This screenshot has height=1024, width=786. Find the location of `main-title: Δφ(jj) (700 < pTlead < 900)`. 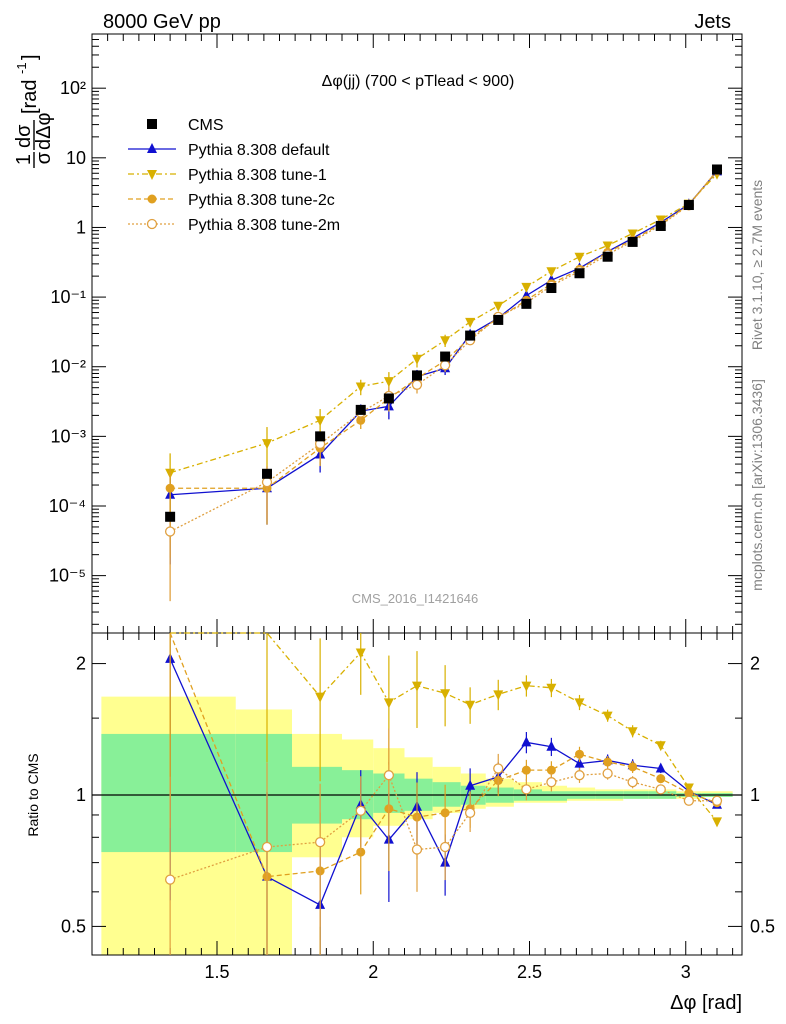

main-title: Δφ(jj) (700 < pTlead < 900) is located at coordinates (418, 81).